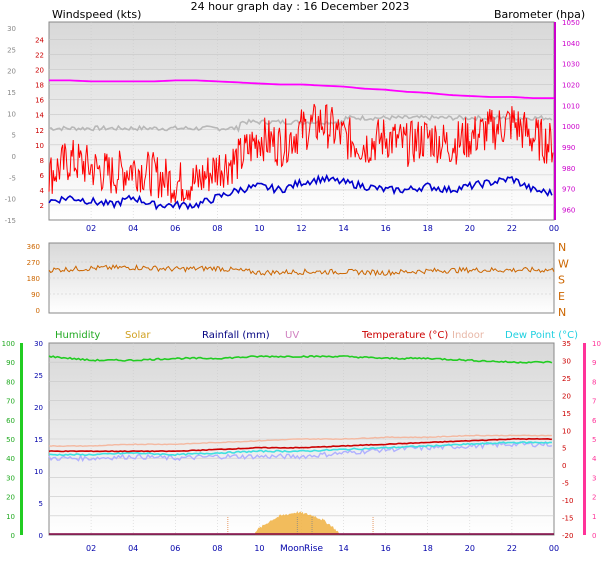 This screenshot has height=565, width=608. Describe the element at coordinates (571, 44) in the screenshot. I see `barometer-tick-label: 1040` at that location.